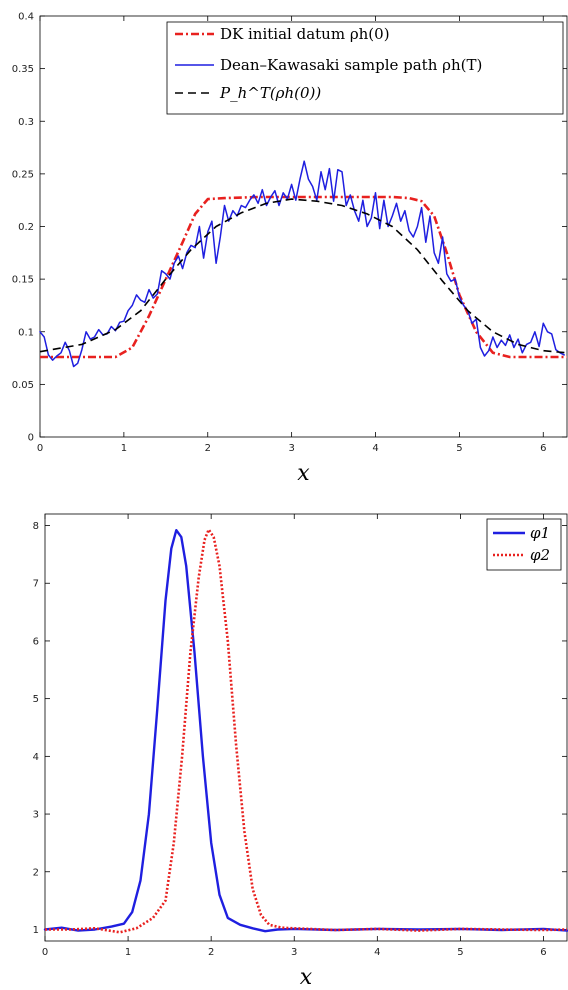 The width and height of the screenshot is (568, 990). I want to click on y-tick-label: 0, so click(31, 438).